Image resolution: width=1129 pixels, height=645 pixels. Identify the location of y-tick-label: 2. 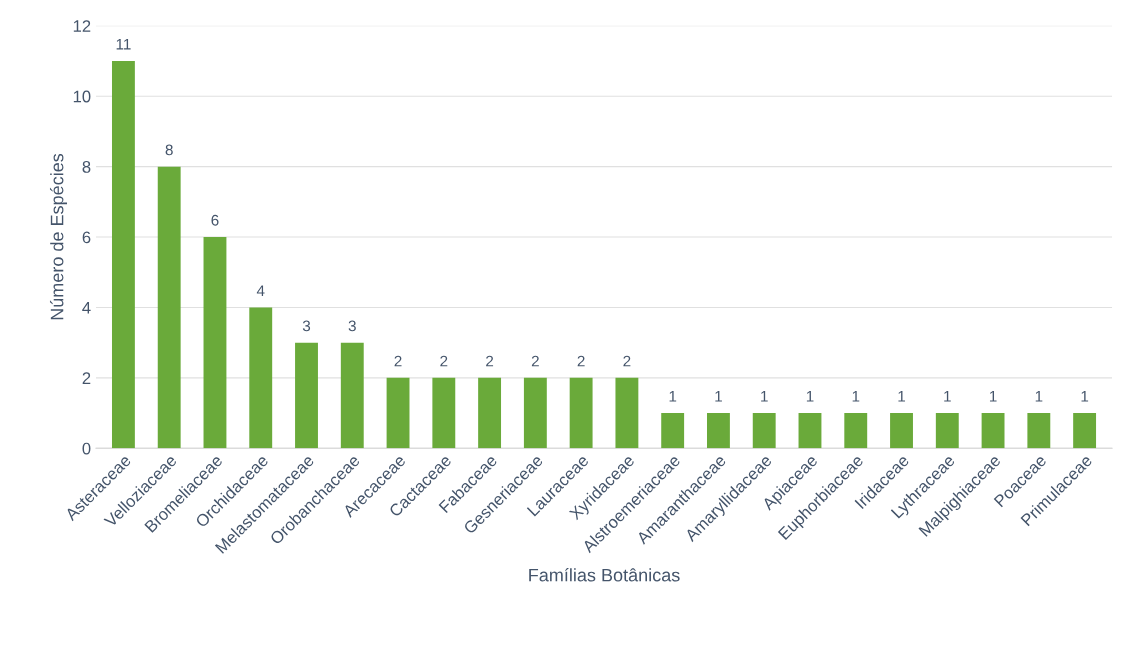
(86, 378).